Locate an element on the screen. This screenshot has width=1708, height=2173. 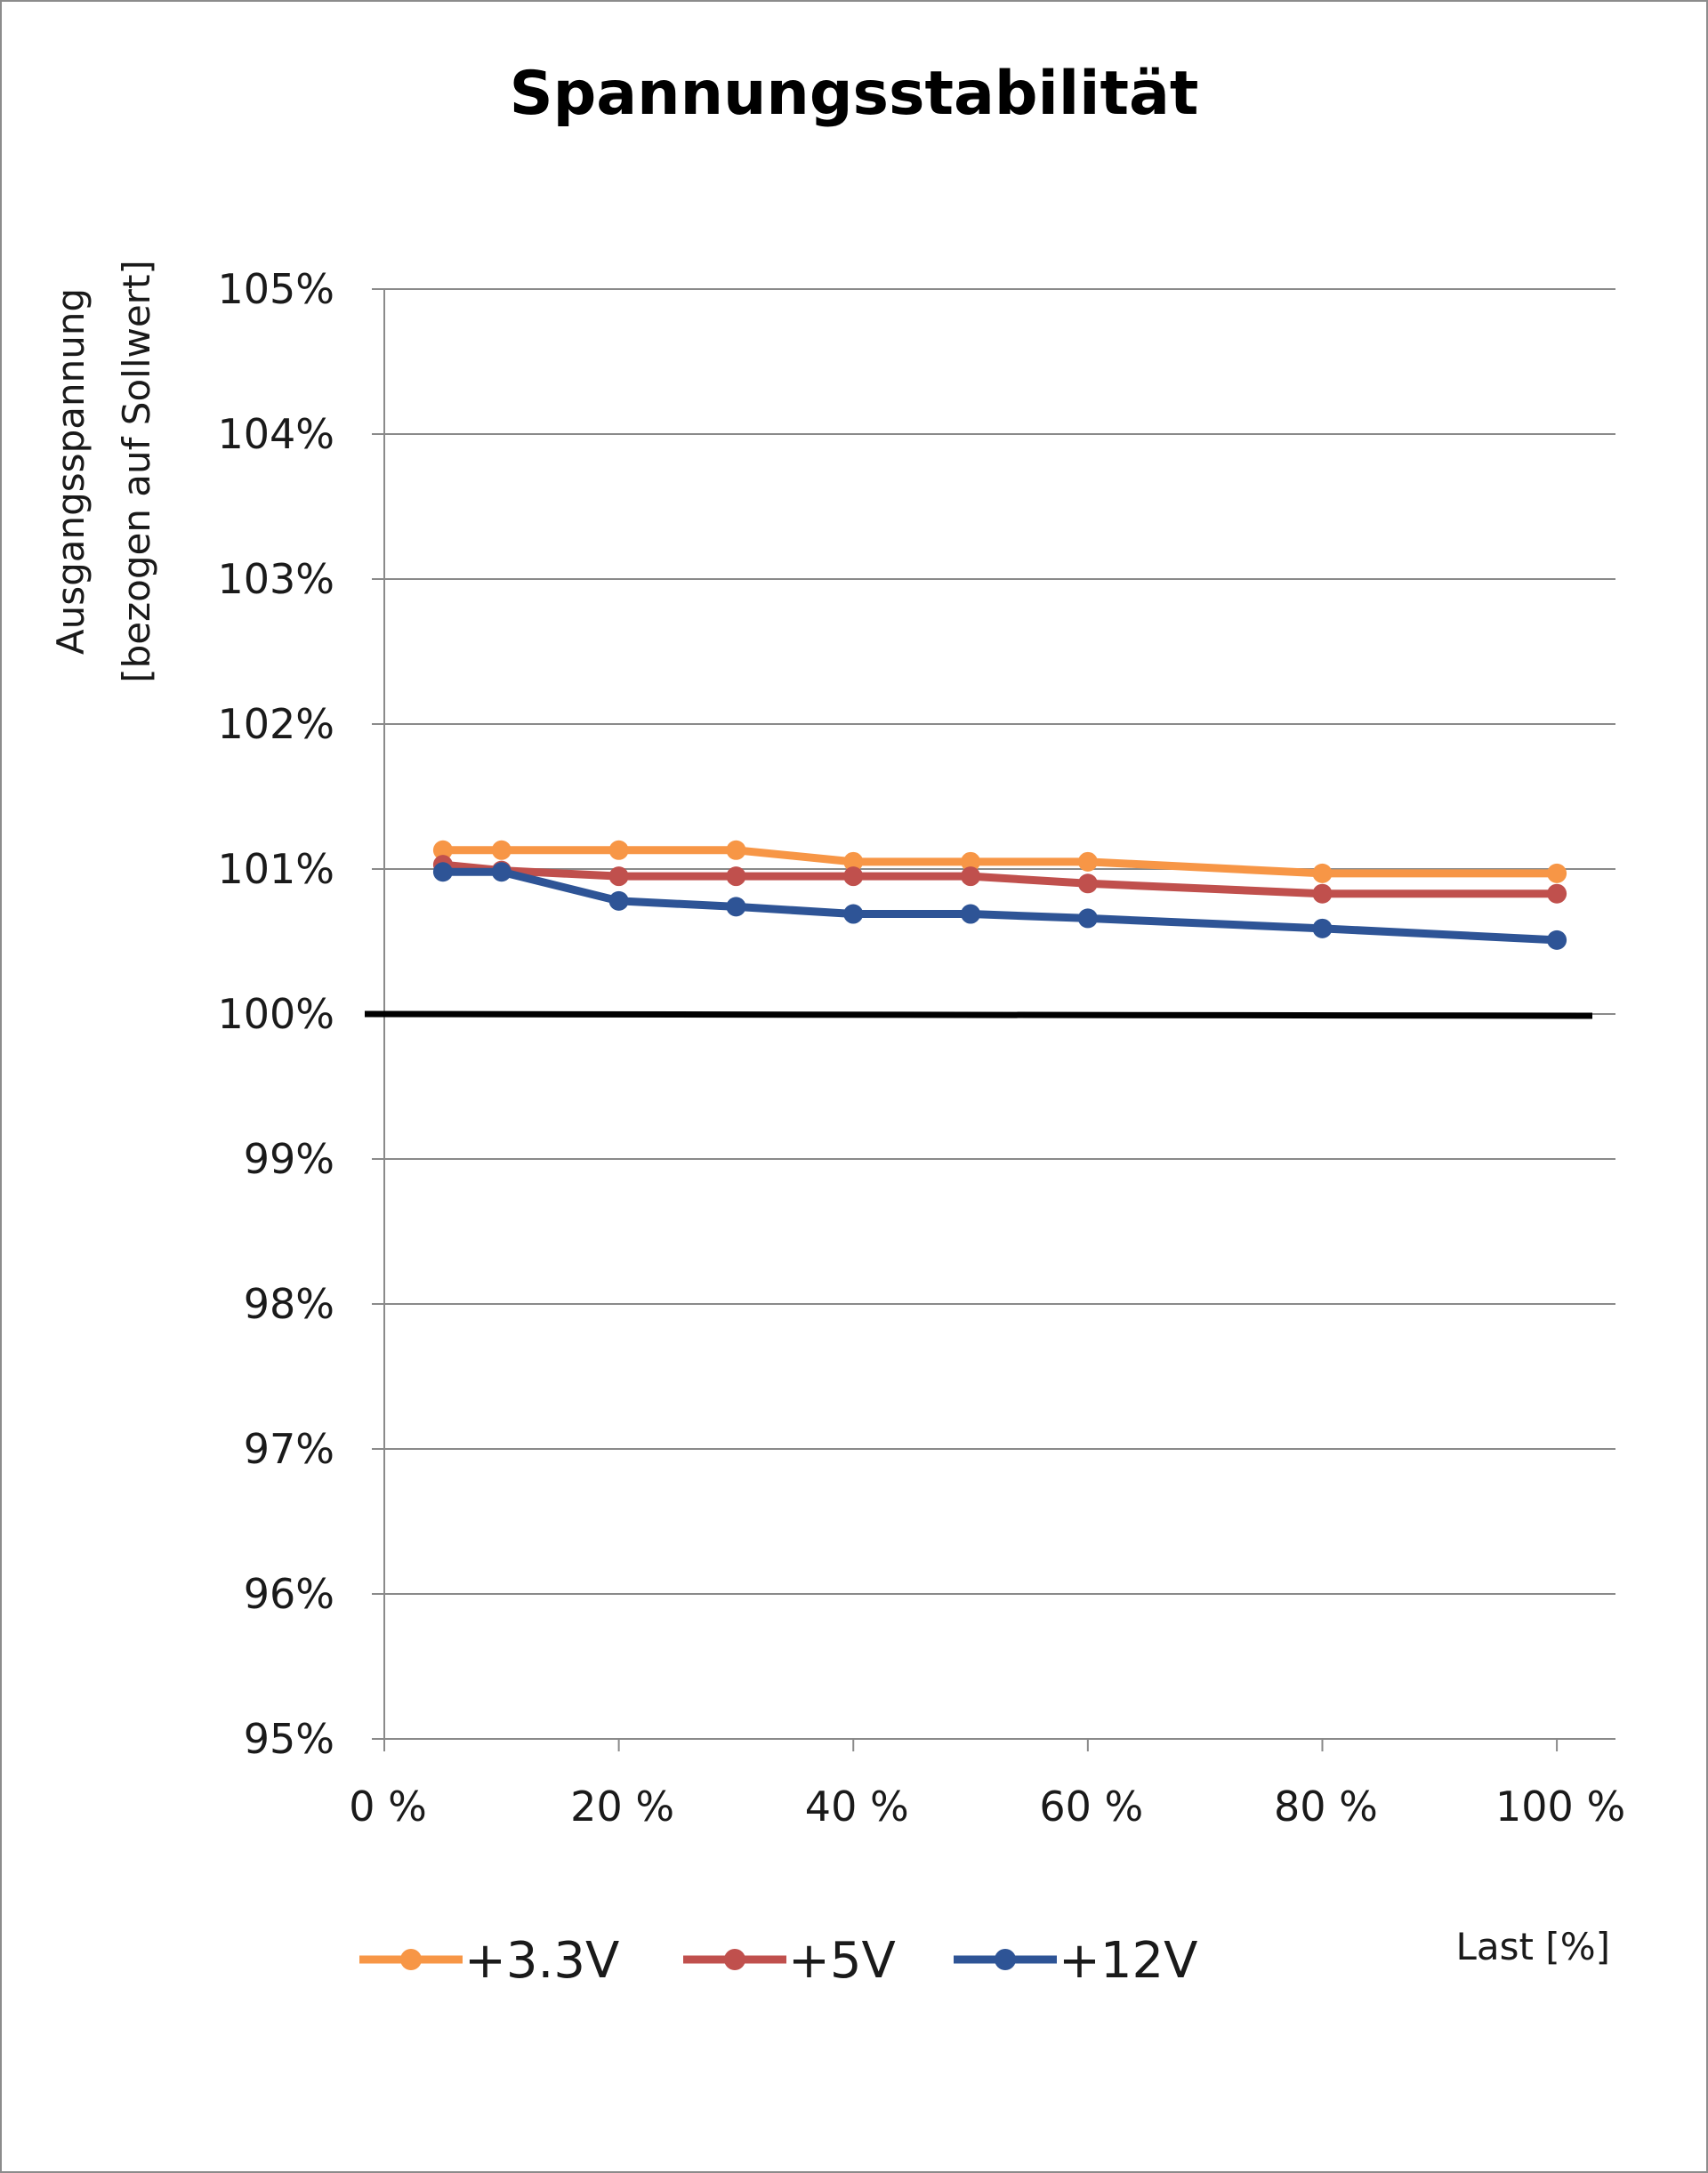
y-axis-label-line-1: Ausgangsspannung is located at coordinates (71, 471).